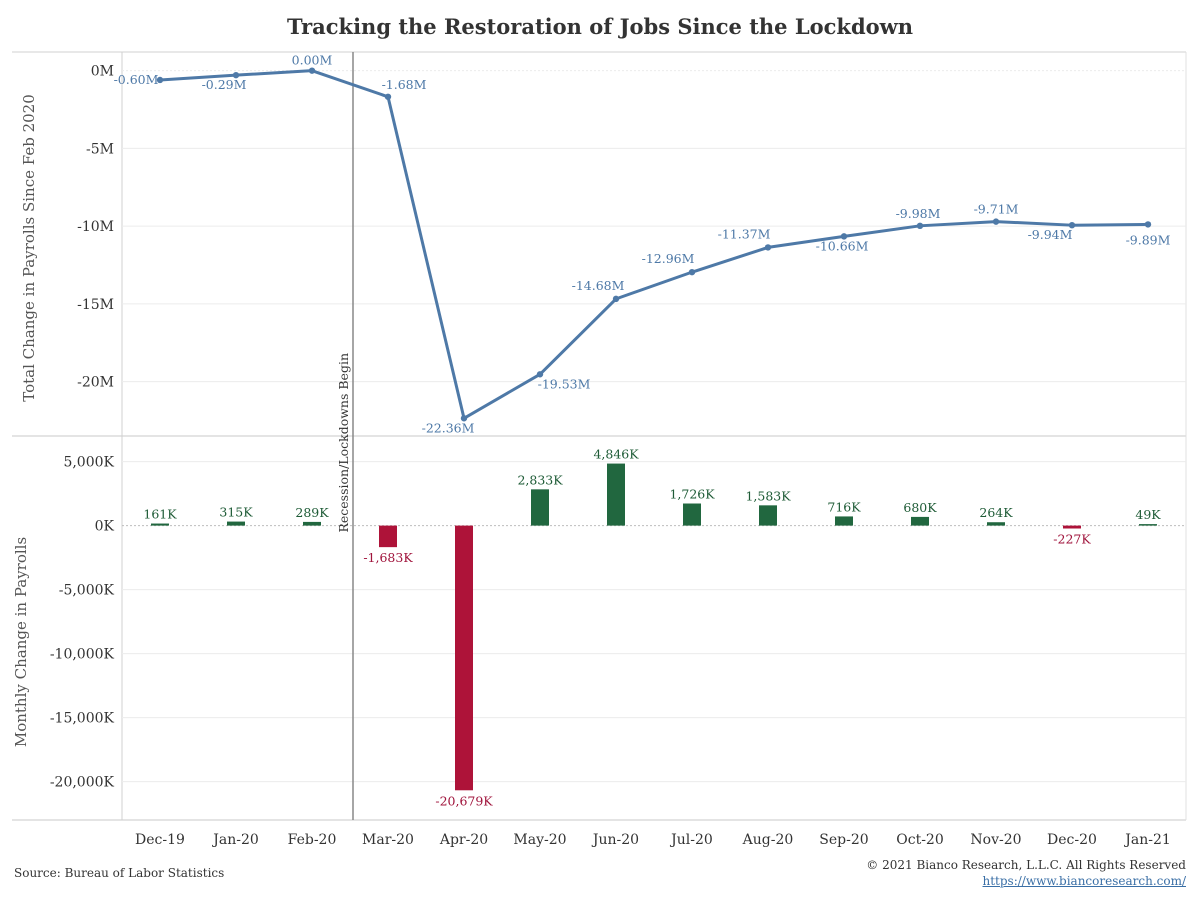 This screenshot has height=900, width=1200. What do you see at coordinates (82, 719) in the screenshot?
I see `bottom-y-tick-label: -15,000K` at bounding box center [82, 719].